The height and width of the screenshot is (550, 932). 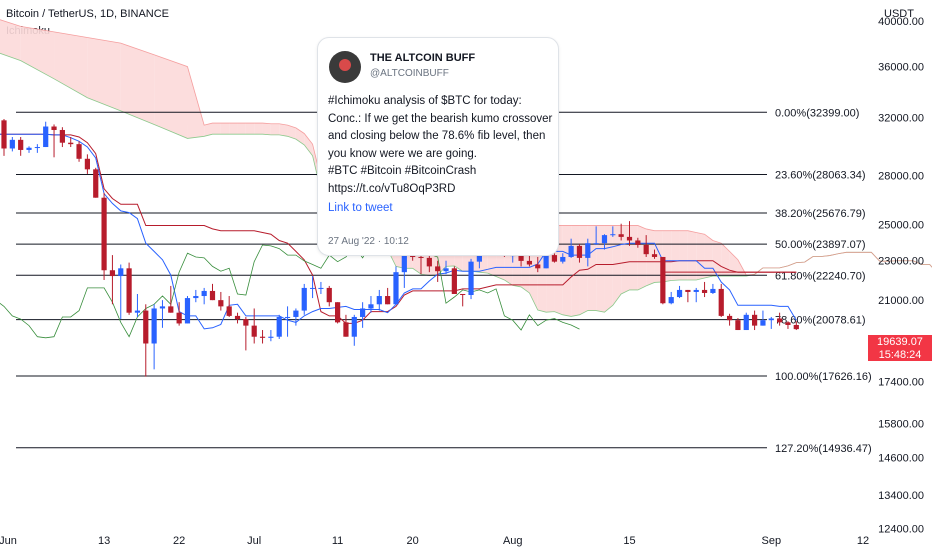 What do you see at coordinates (513, 541) in the screenshot?
I see `x-tick-label: Aug` at bounding box center [513, 541].